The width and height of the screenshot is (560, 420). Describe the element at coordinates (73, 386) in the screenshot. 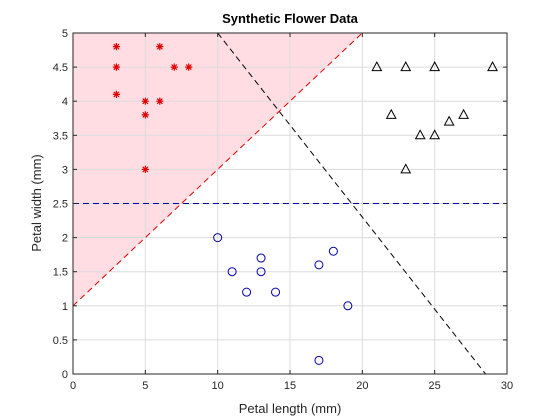

I see `x-tick-label: 0` at that location.